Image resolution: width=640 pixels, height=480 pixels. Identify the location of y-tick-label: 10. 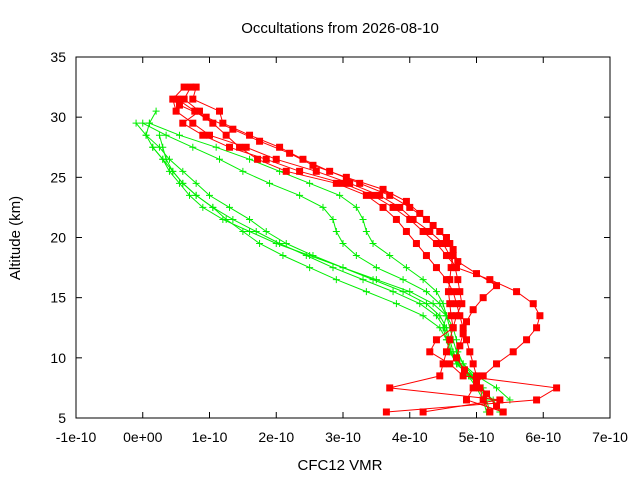
(58, 358).